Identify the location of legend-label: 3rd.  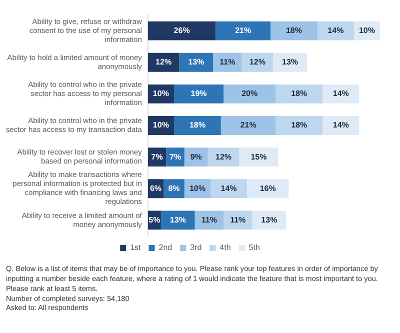
(196, 247).